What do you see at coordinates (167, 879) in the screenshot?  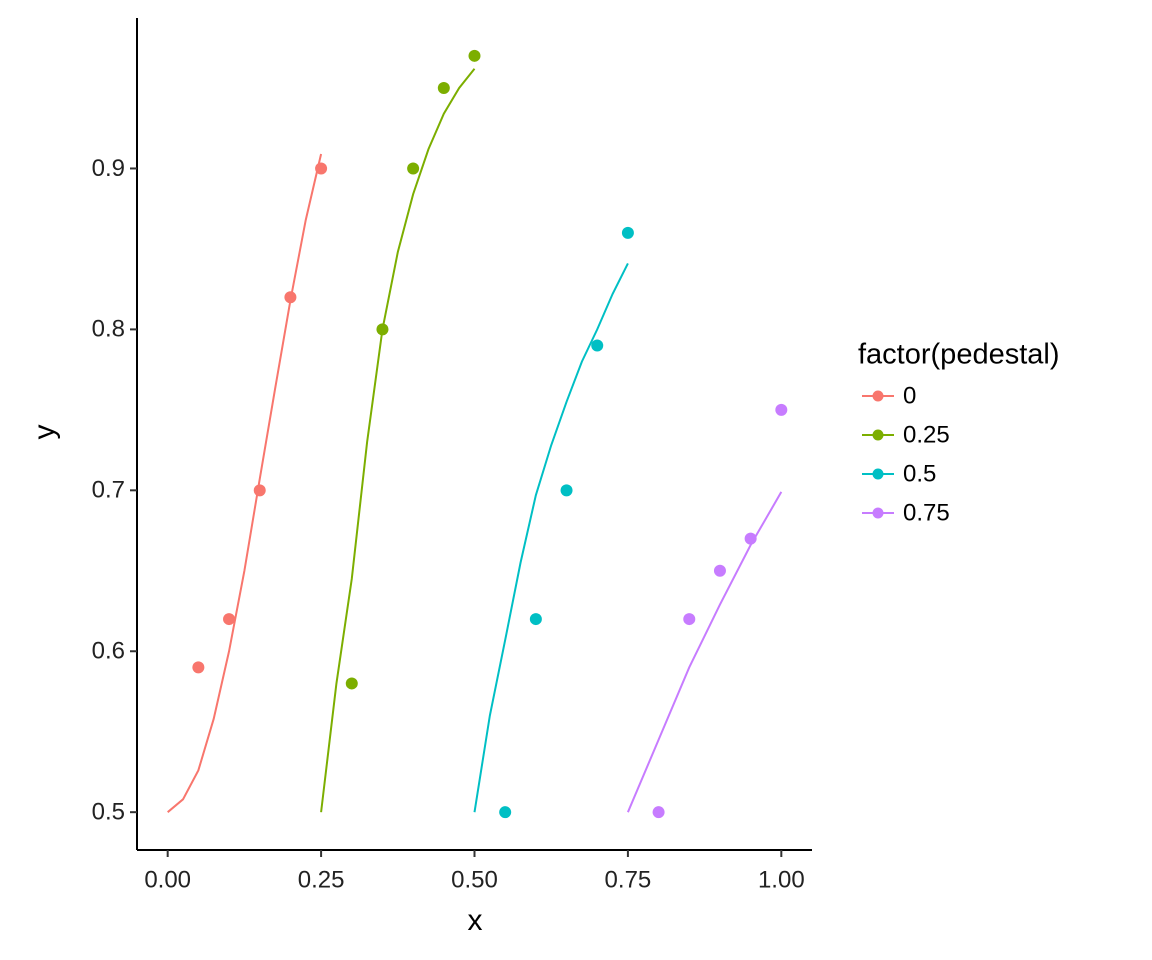 I see `x-tick-label: 0.00` at bounding box center [167, 879].